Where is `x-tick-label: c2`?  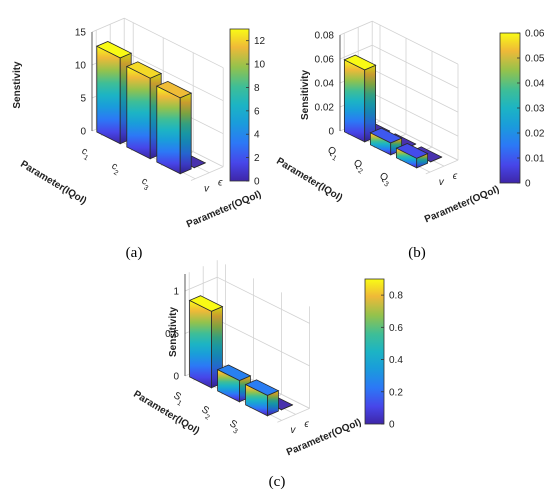
x-tick-label: c2 is located at coordinates (115, 169).